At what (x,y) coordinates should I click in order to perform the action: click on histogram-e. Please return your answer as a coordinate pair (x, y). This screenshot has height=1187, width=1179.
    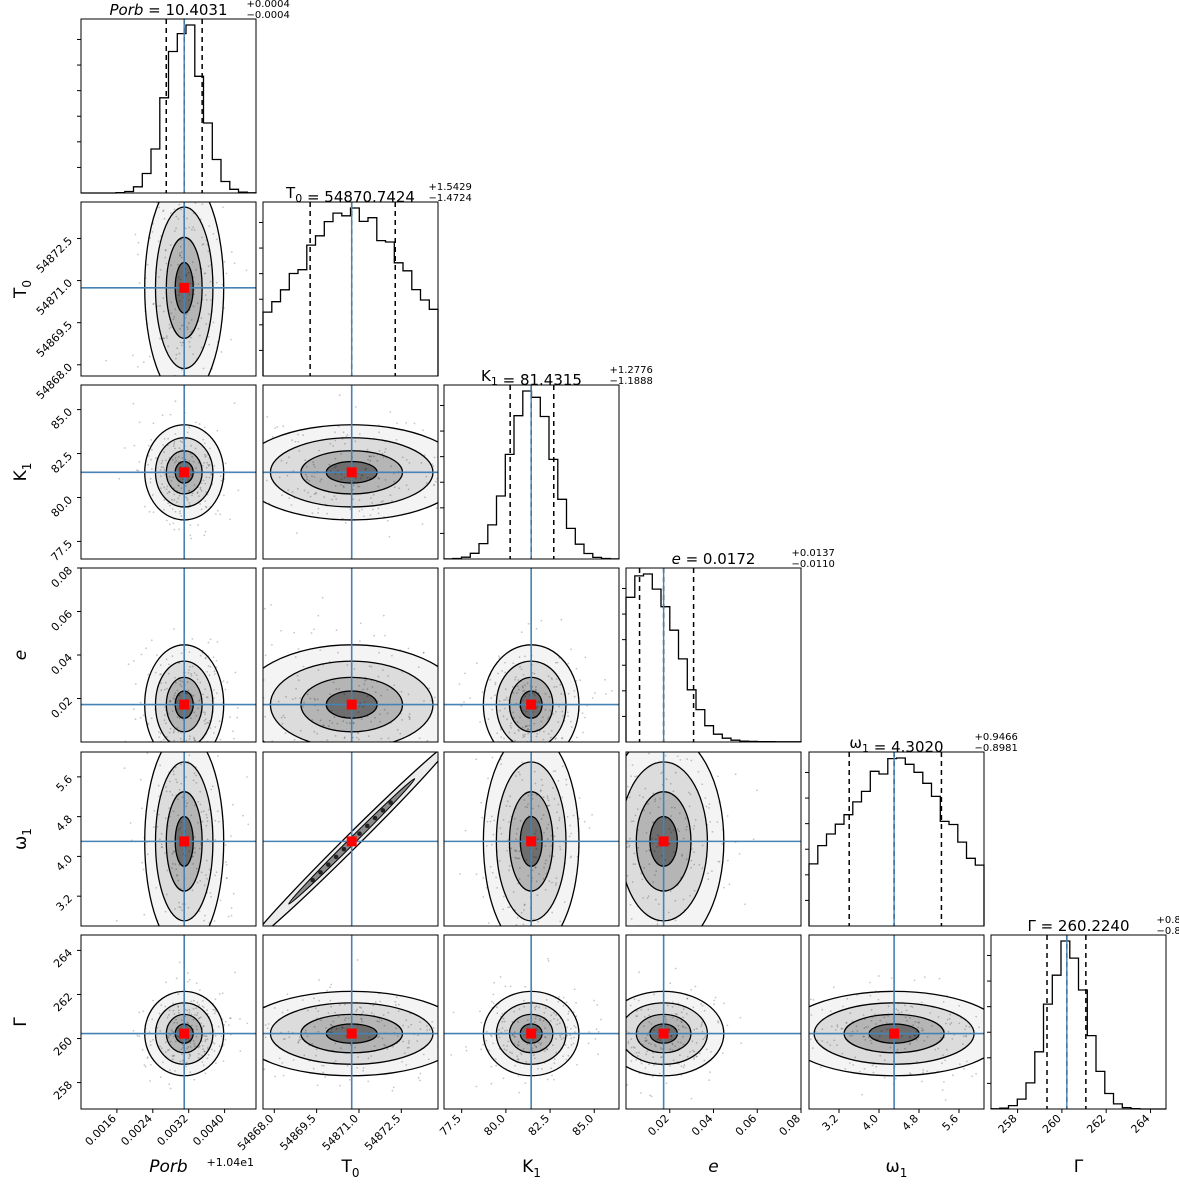
    Looking at the image, I should click on (713, 658).